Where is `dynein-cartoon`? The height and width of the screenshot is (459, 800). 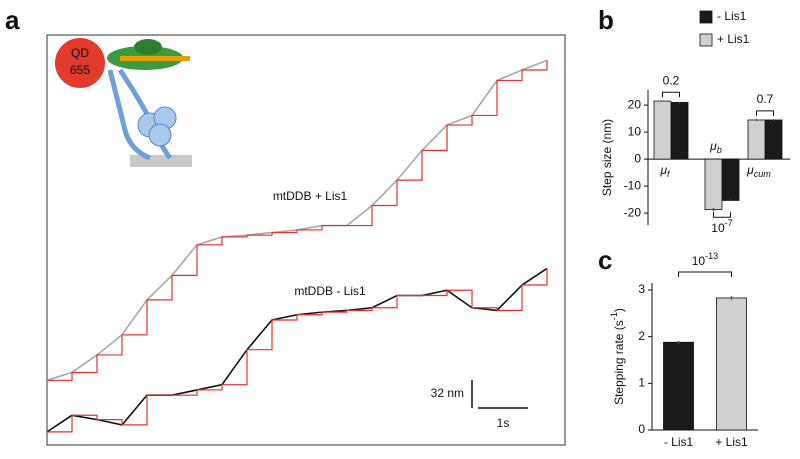 dynein-cartoon is located at coordinates (149, 103).